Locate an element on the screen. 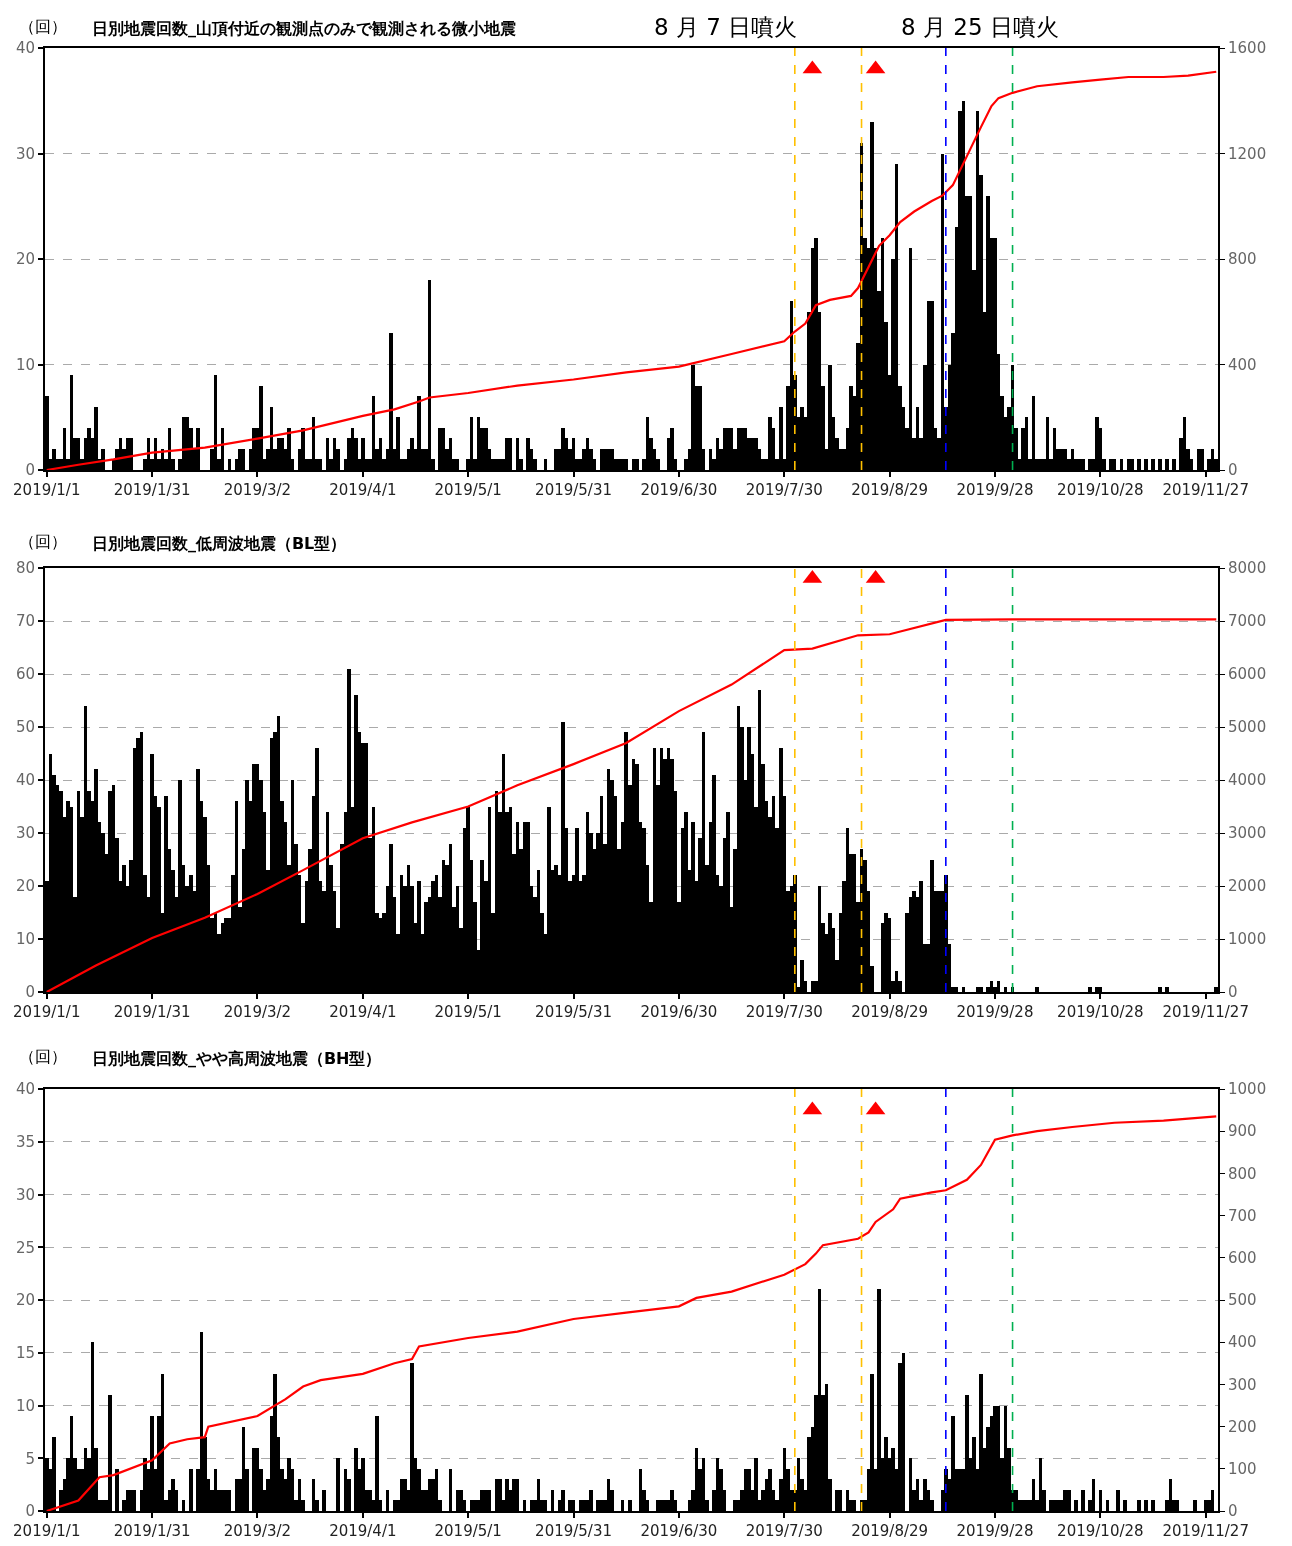 Image resolution: width=1292 pixels, height=1546 pixels. y2-tick-label: 700 is located at coordinates (1242, 1215).